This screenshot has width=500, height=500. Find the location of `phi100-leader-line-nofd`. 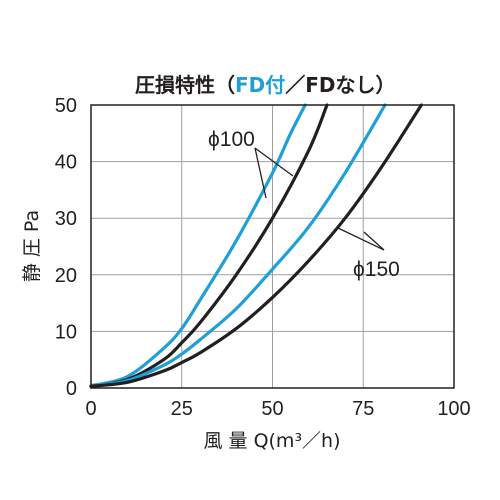

phi100-leader-line-nofd is located at coordinates (274, 162).